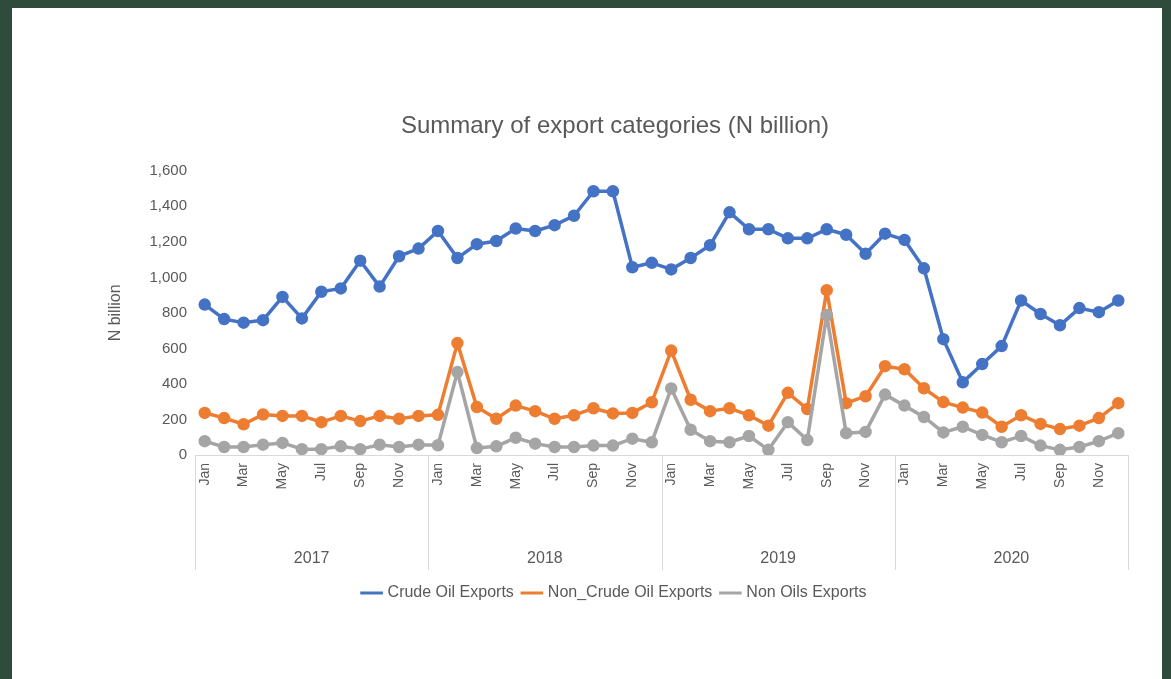 Image resolution: width=1171 pixels, height=679 pixels. Describe the element at coordinates (115, 313) in the screenshot. I see `y-axis-title: N billion` at that location.